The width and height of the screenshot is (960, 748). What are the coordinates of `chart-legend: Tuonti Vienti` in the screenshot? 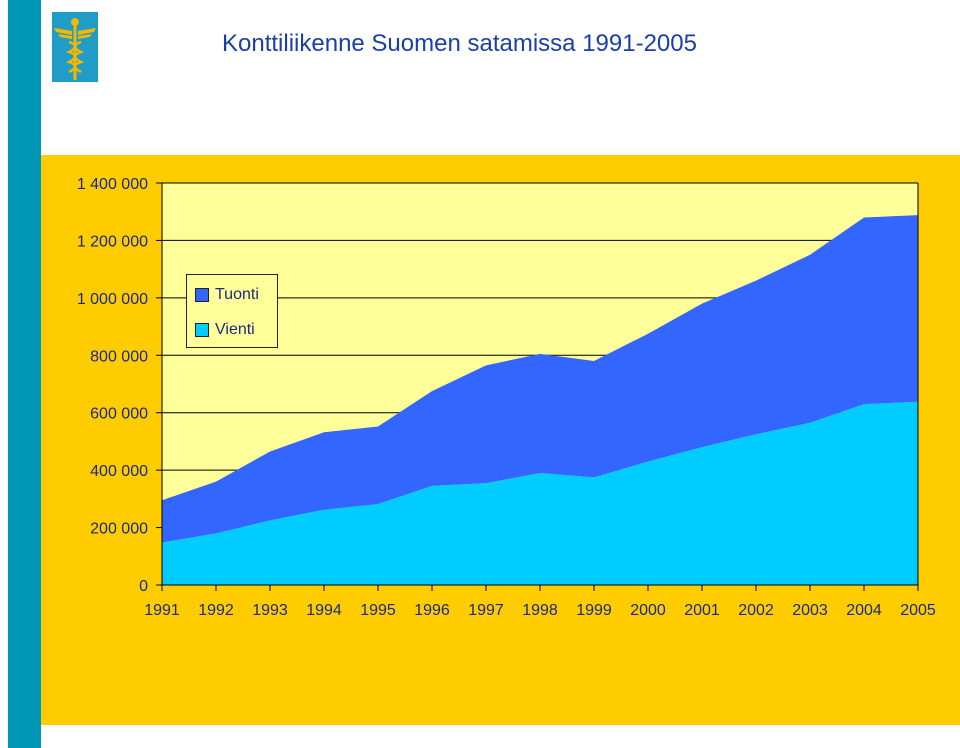 It's located at (232, 311).